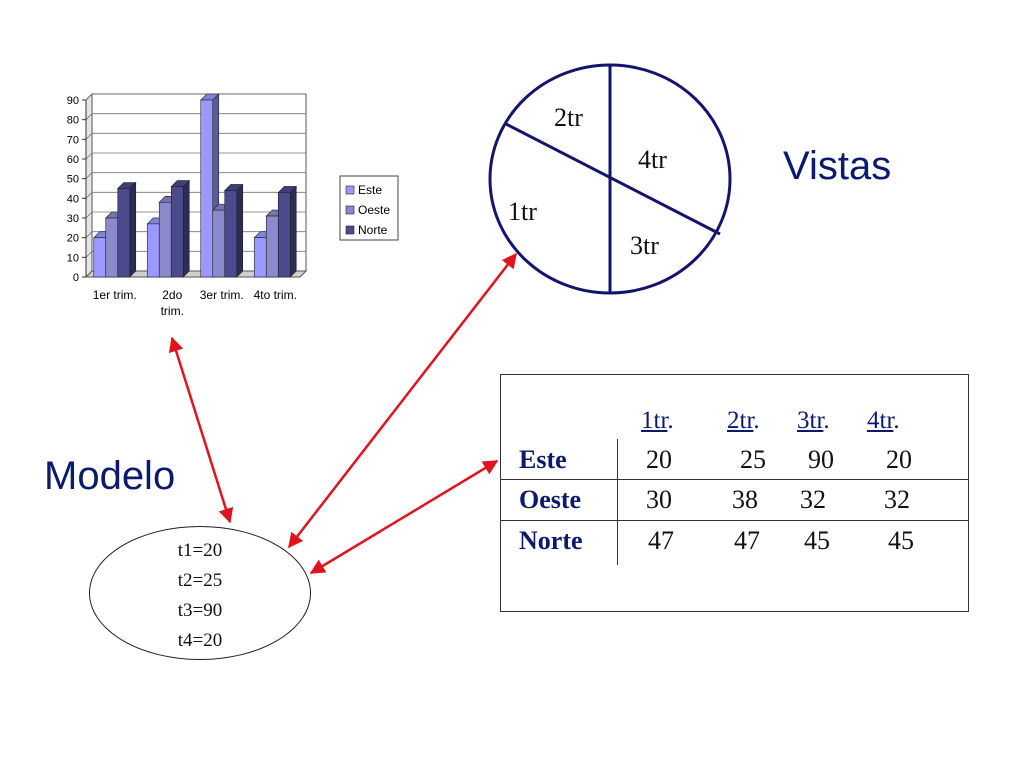 This screenshot has width=1024, height=768. I want to click on model-line-t4: t4=20, so click(200, 640).